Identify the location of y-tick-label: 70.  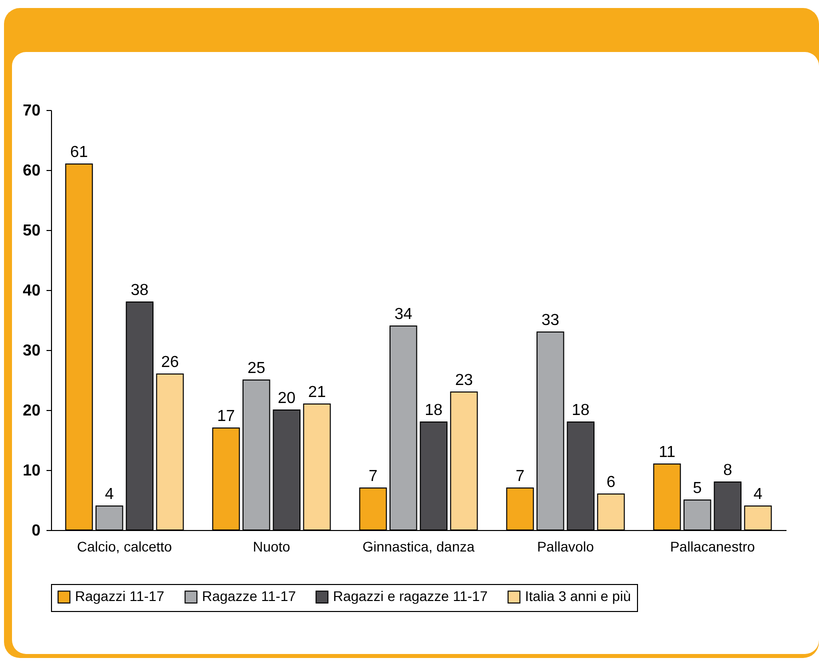
(31, 111).